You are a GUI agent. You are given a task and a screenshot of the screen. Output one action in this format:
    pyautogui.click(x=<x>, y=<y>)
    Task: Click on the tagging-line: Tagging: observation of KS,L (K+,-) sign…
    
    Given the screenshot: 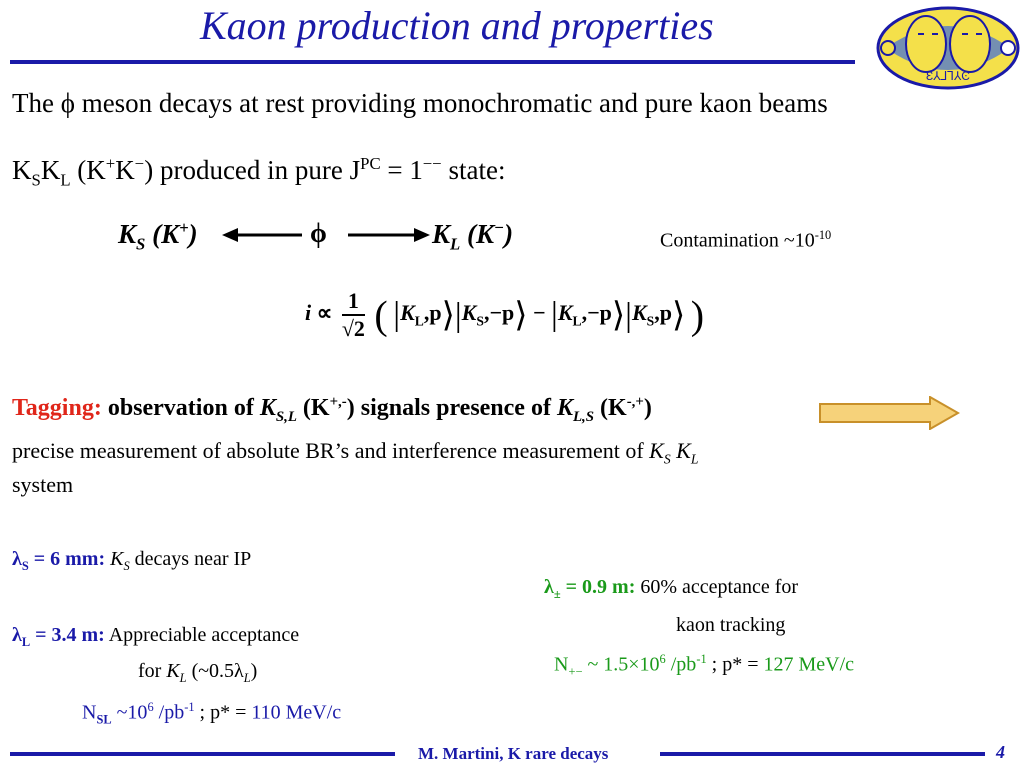 What is the action you would take?
    pyautogui.click(x=332, y=409)
    